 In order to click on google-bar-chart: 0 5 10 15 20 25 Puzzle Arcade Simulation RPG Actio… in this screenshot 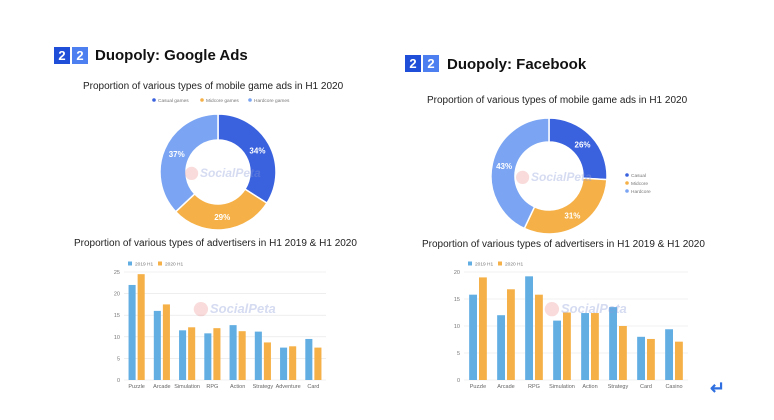, I will do `click(220, 325)`.